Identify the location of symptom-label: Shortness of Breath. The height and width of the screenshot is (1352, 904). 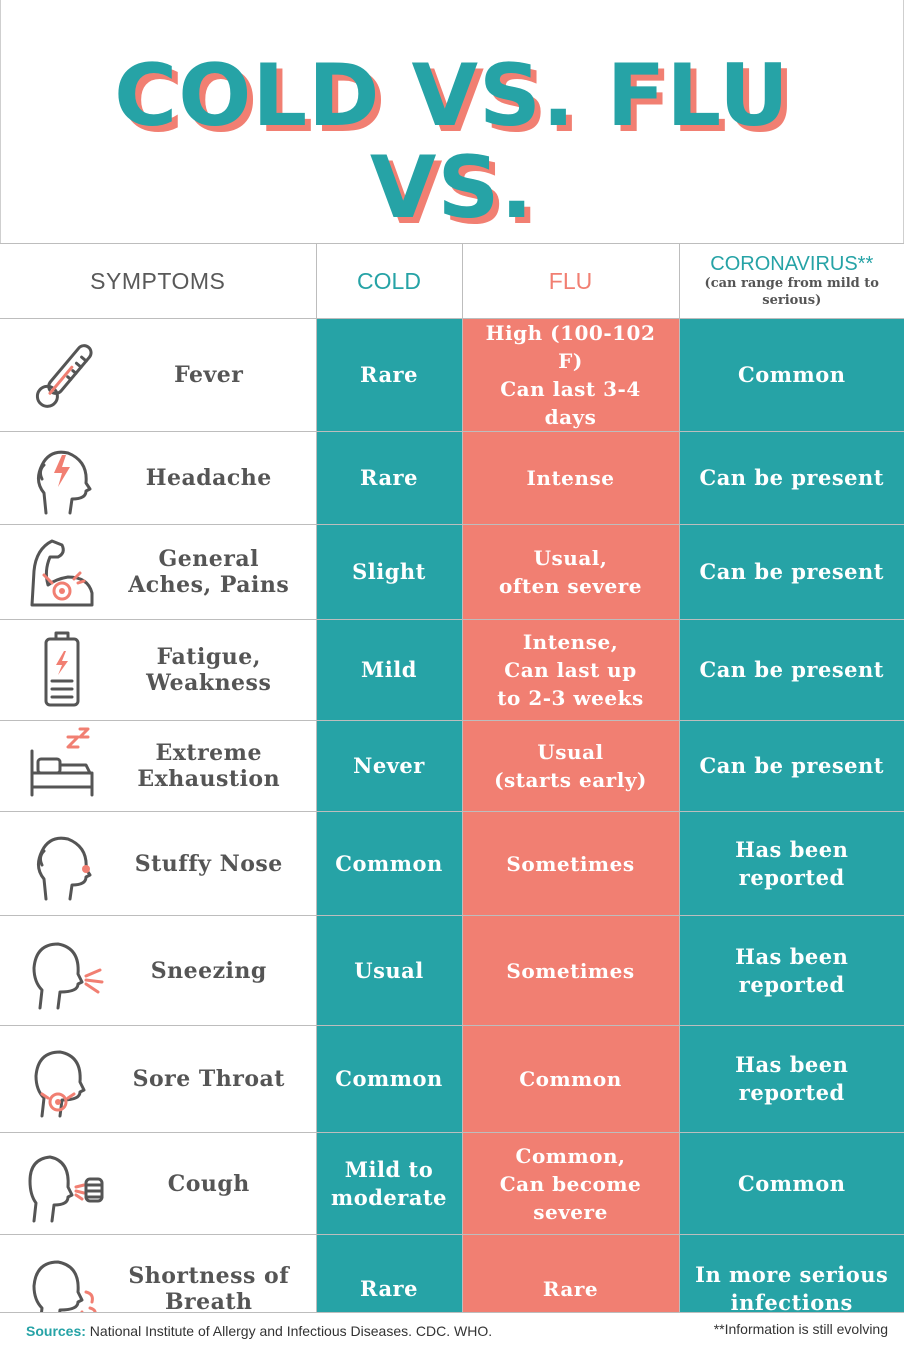
(209, 1288).